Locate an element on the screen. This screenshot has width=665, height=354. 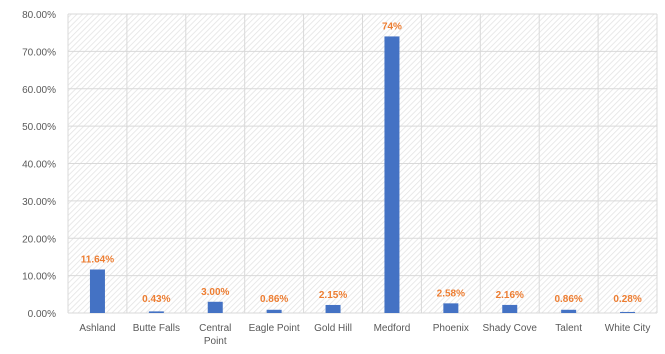
x-tick-label: White City is located at coordinates (628, 328).